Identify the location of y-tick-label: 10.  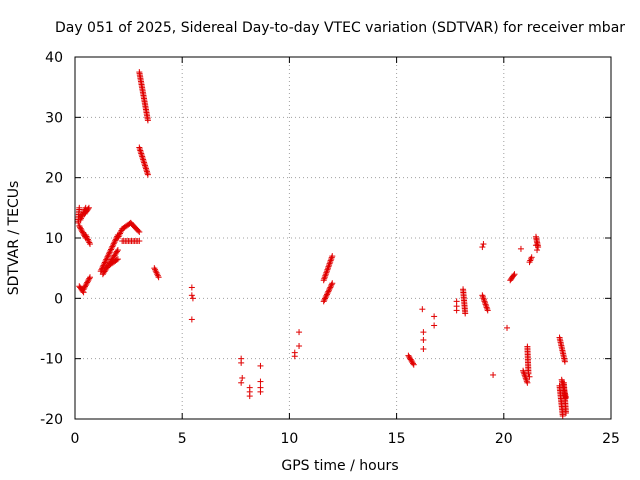
(54, 239).